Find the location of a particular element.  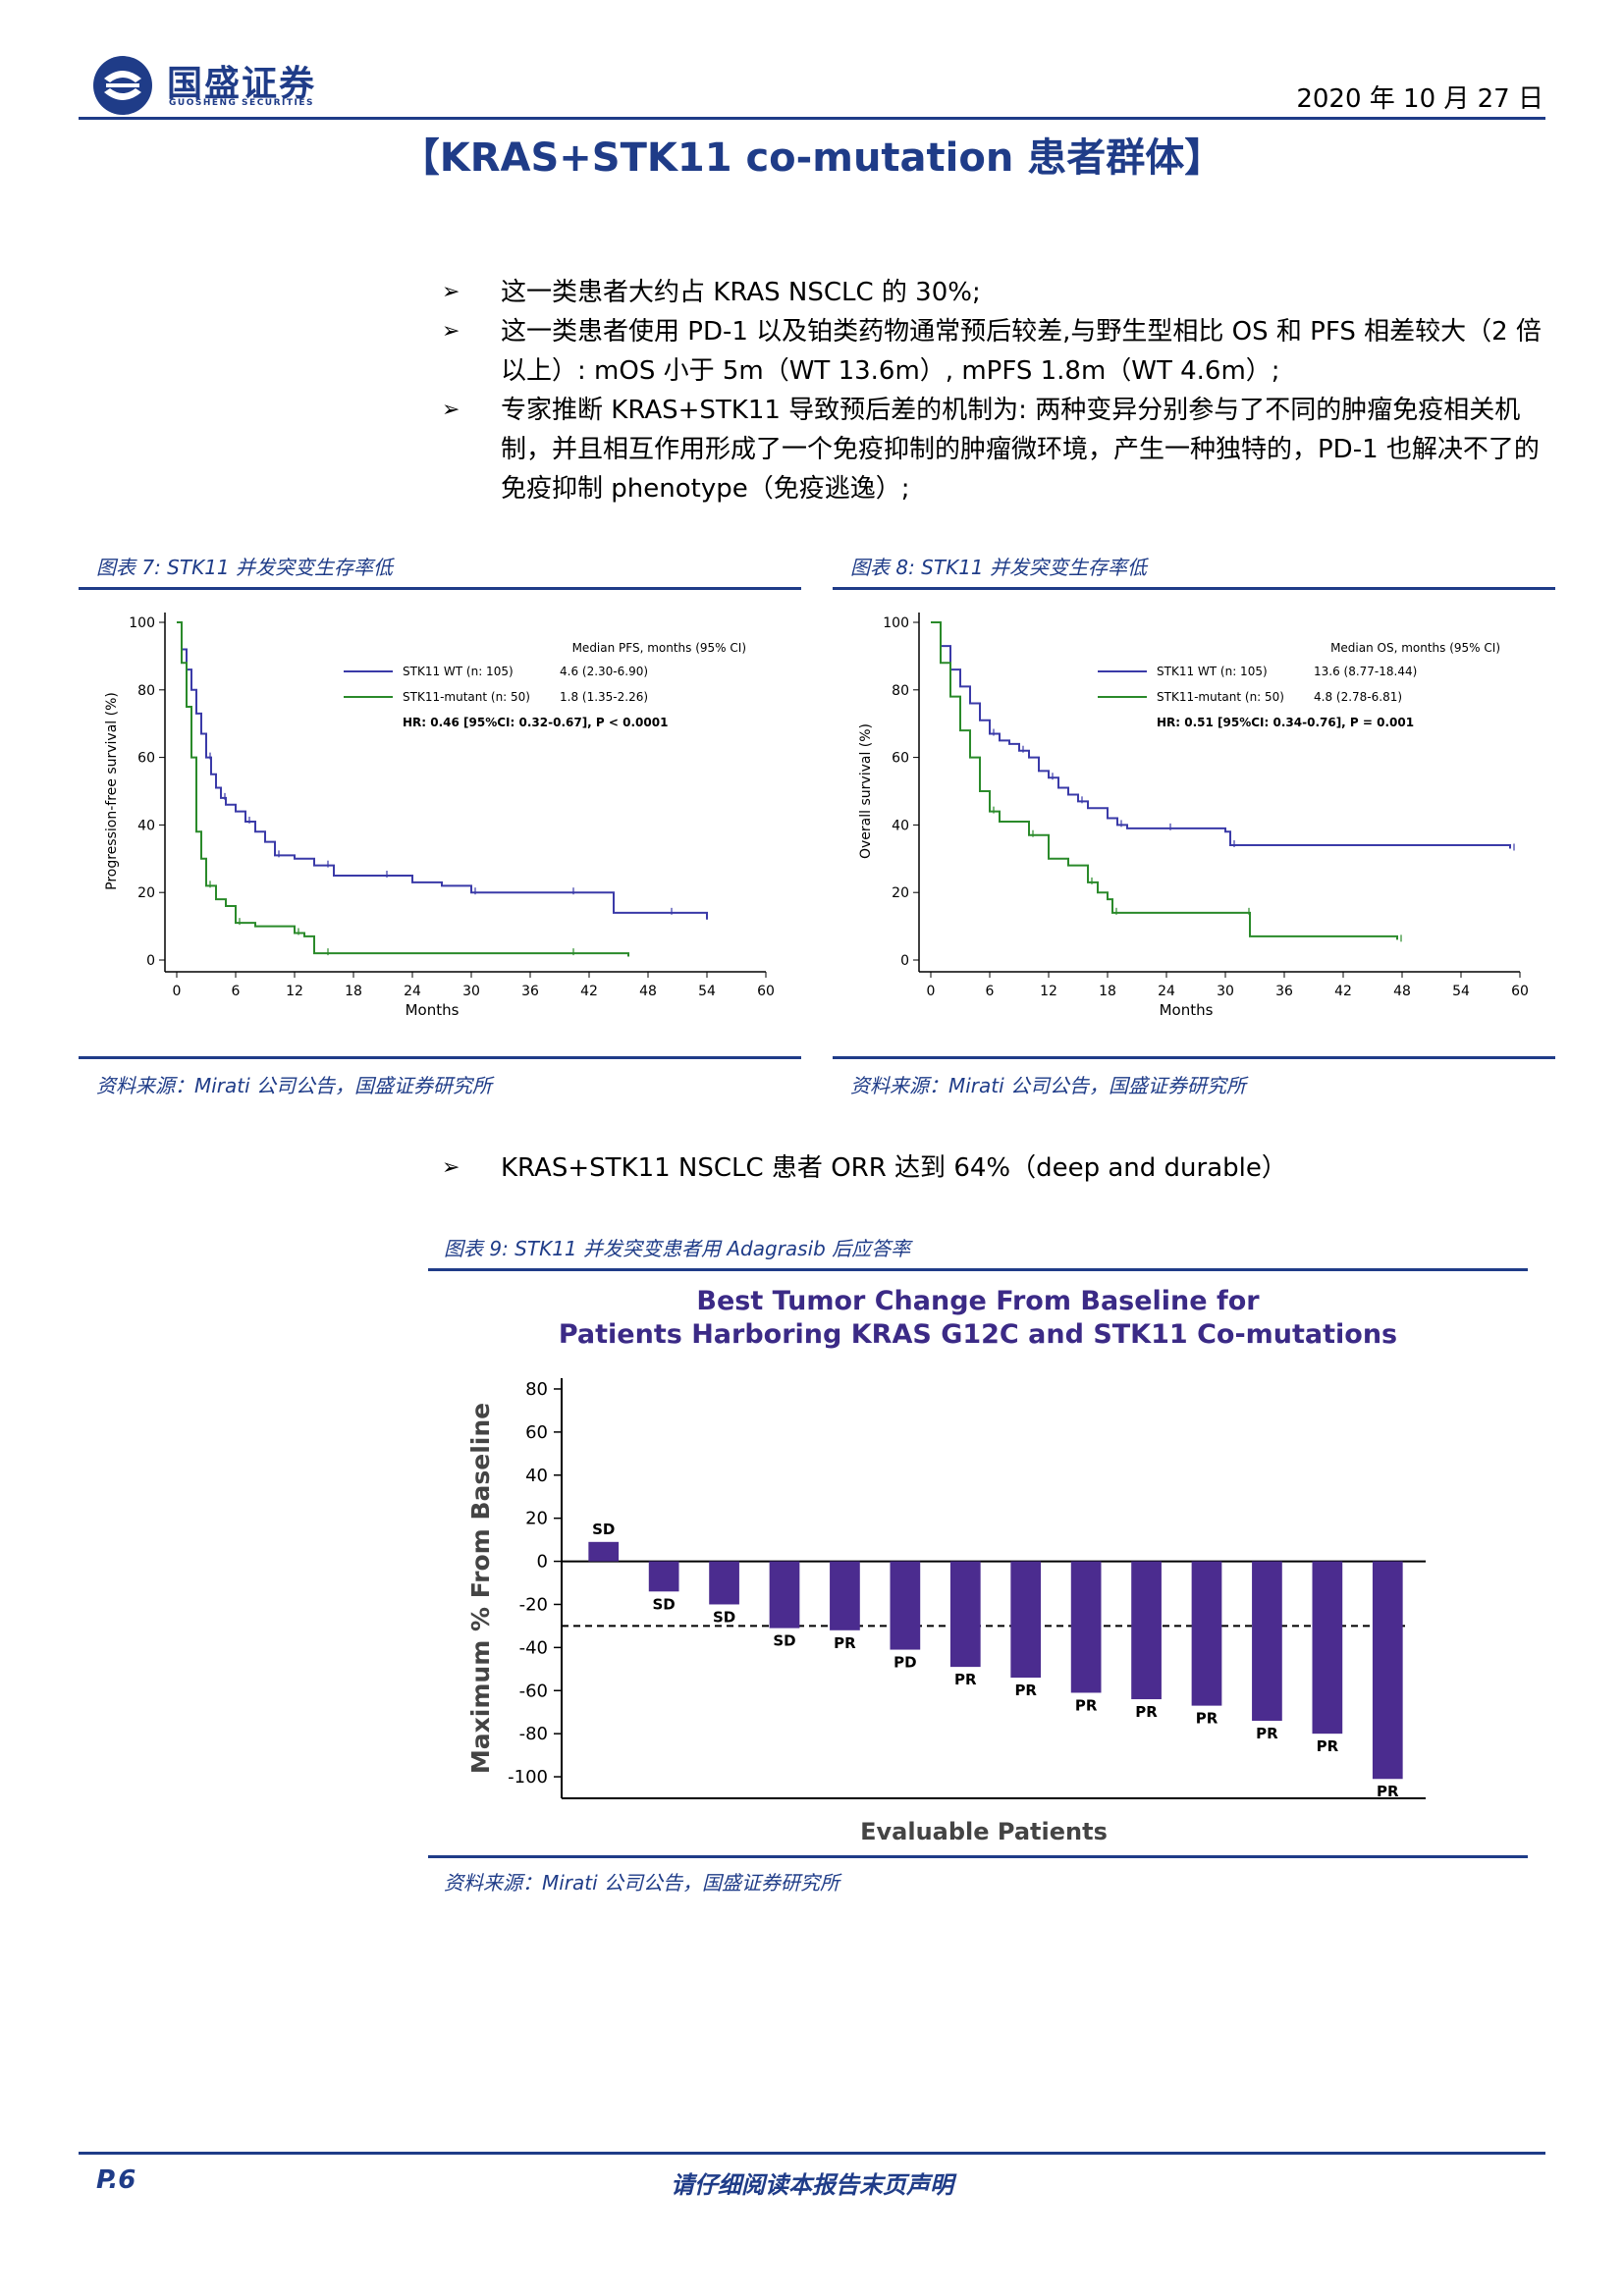

y-tick-label: -80 is located at coordinates (533, 1734).